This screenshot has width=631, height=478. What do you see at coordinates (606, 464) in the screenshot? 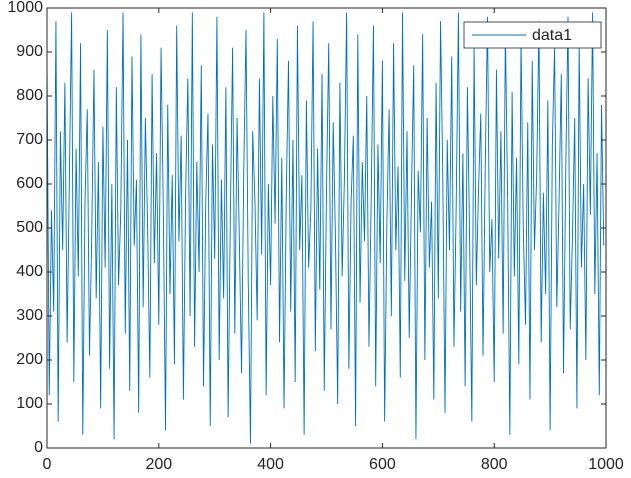
I see `x-tick-label: 1000` at bounding box center [606, 464].